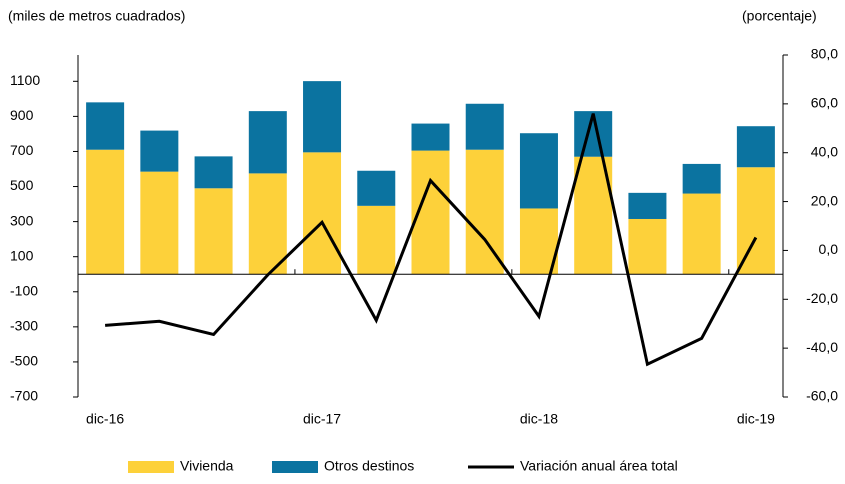 The width and height of the screenshot is (845, 484). I want to click on y-tick-label: -500, so click(24, 361).